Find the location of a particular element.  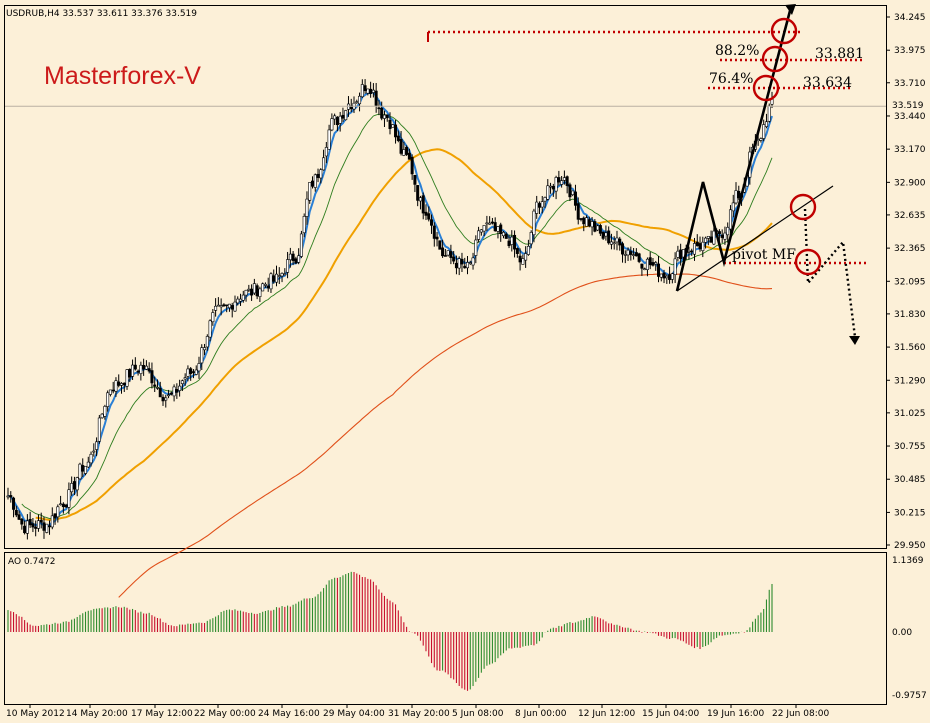

zigzag-arrowhead is located at coordinates (790, 9).